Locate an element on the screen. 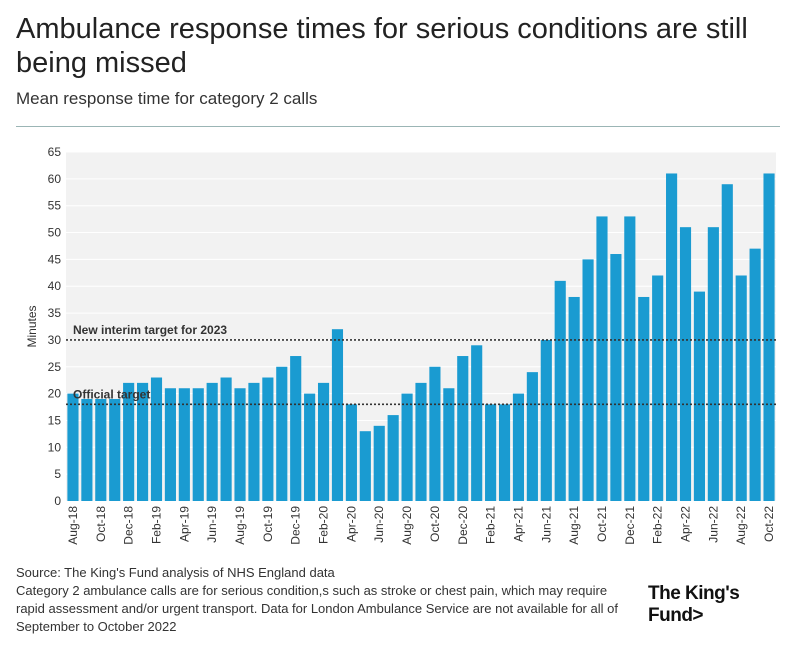 Image resolution: width=796 pixels, height=650 pixels. x-tick-label: Feb-20 is located at coordinates (324, 525).